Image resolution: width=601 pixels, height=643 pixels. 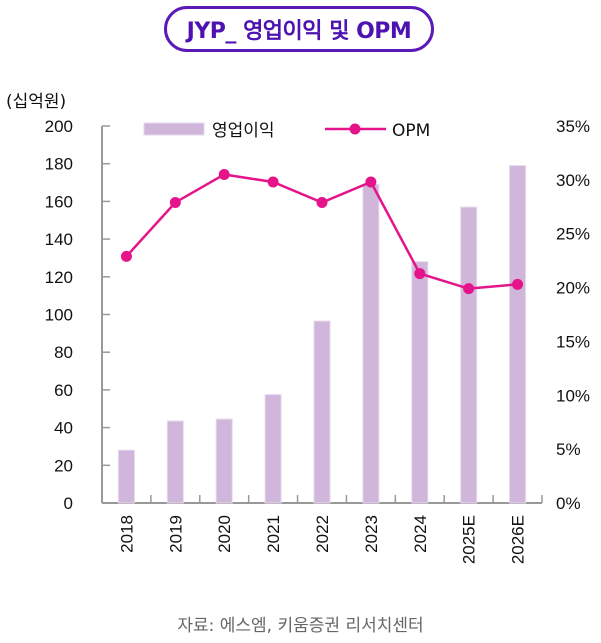 What do you see at coordinates (36, 102) in the screenshot?
I see `y-axis-unit-label: (십억원)` at bounding box center [36, 102].